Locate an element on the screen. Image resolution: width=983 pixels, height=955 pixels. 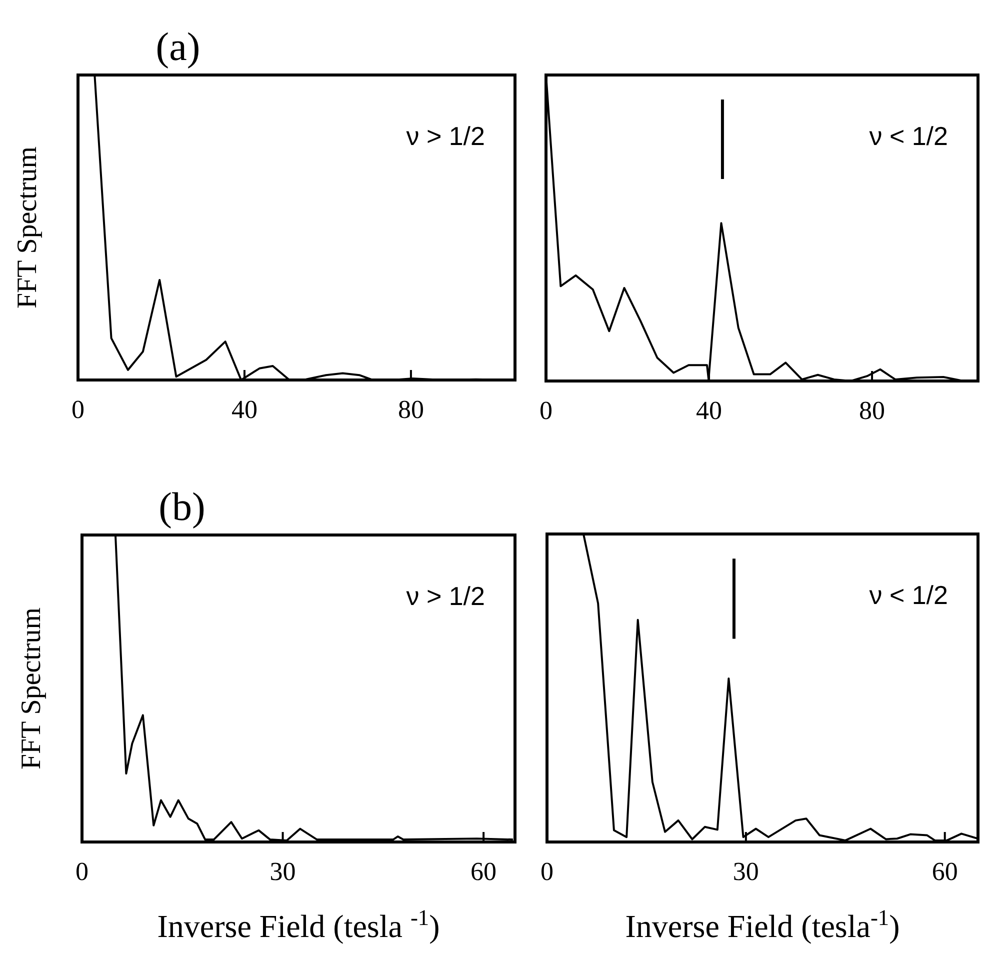
chart-title: (b) is located at coordinates (182, 506).